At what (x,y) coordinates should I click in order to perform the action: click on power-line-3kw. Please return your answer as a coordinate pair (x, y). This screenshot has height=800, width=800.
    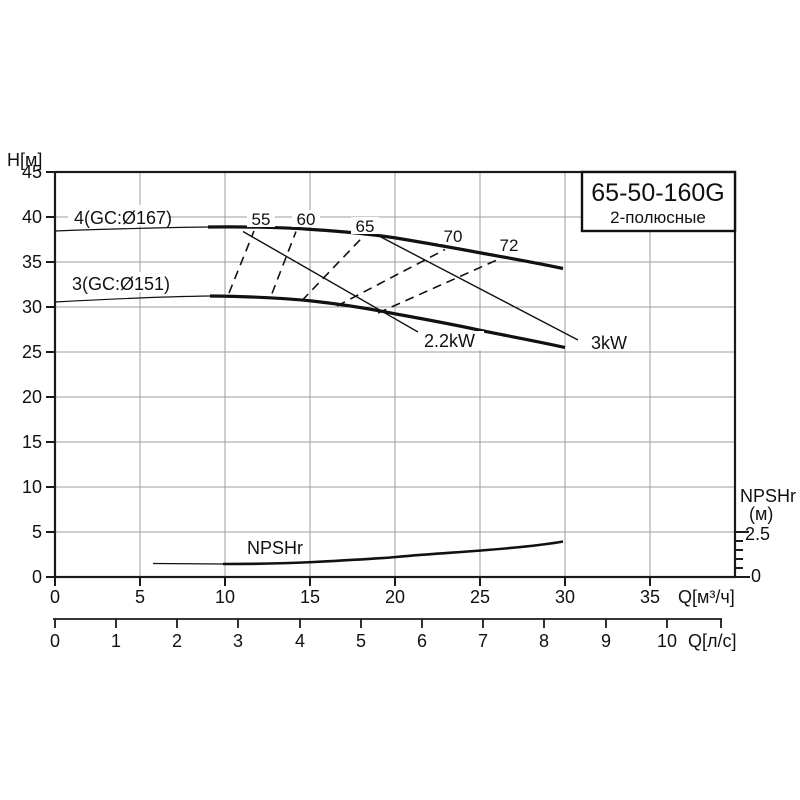
    Looking at the image, I should click on (478, 287).